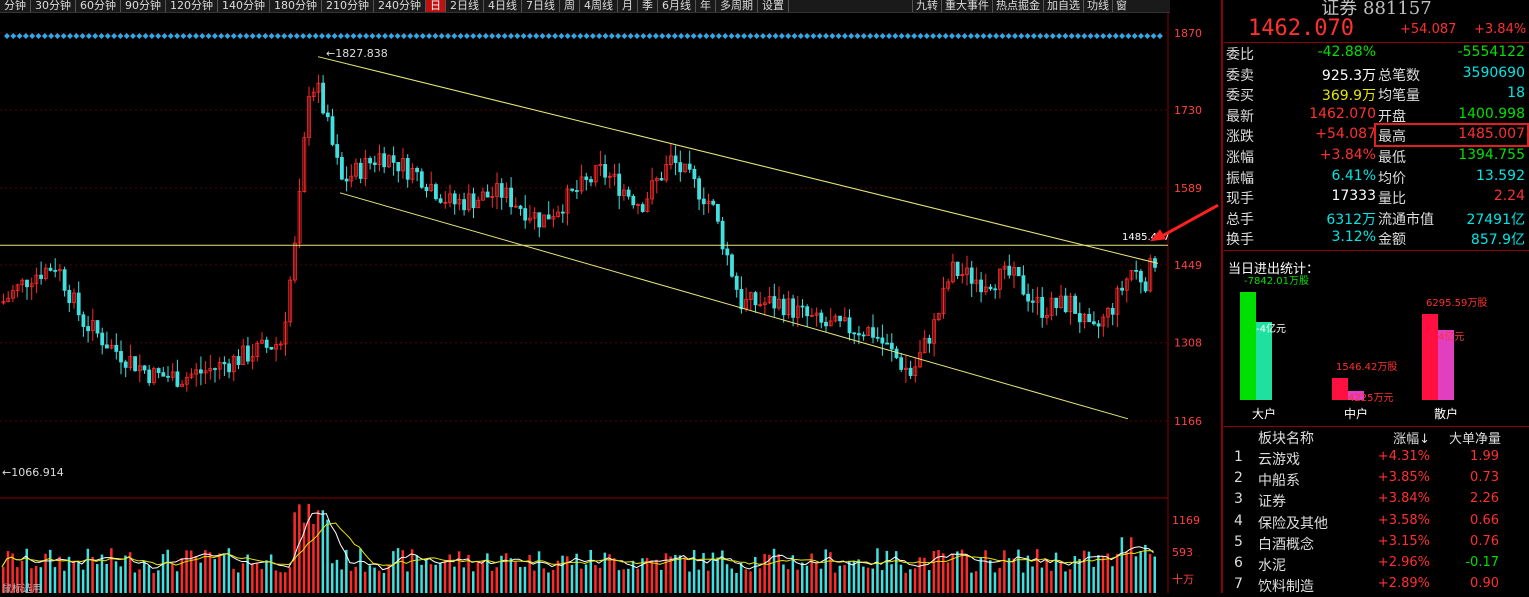  Describe the element at coordinates (1279, 460) in the screenshot. I see `sector-name: 云游戏` at that location.